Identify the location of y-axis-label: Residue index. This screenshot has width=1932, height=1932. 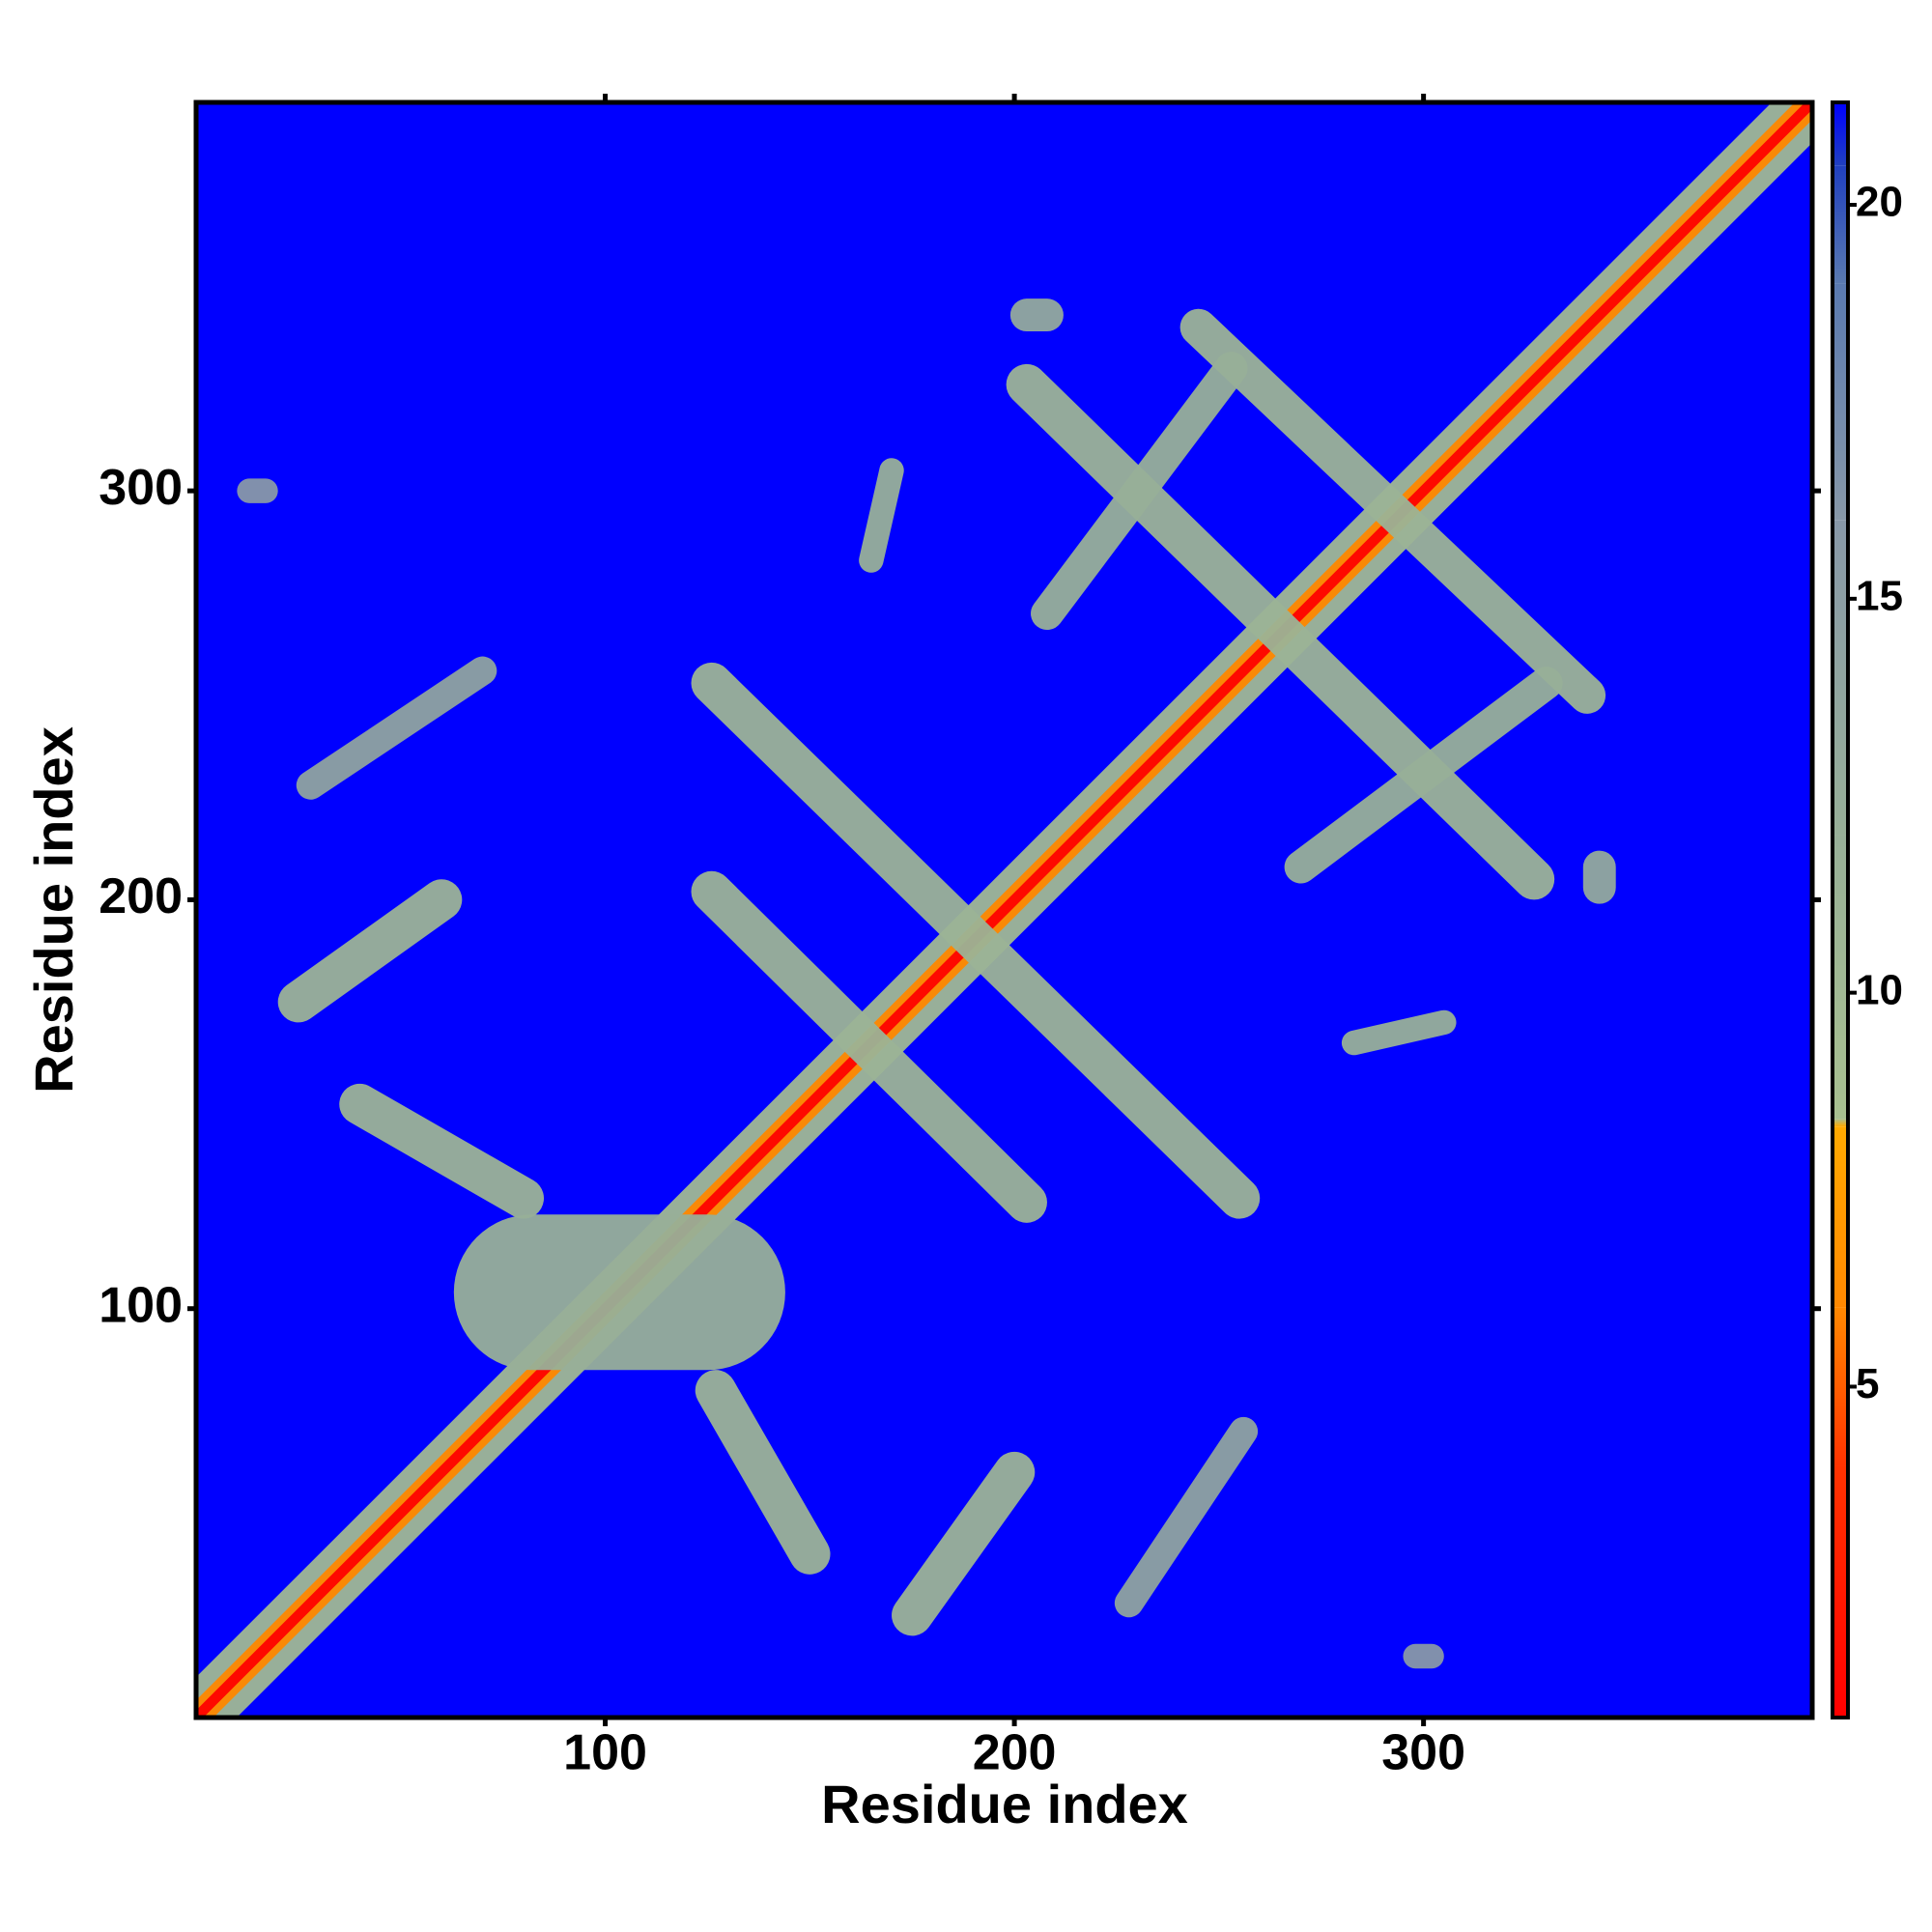
(53, 910).